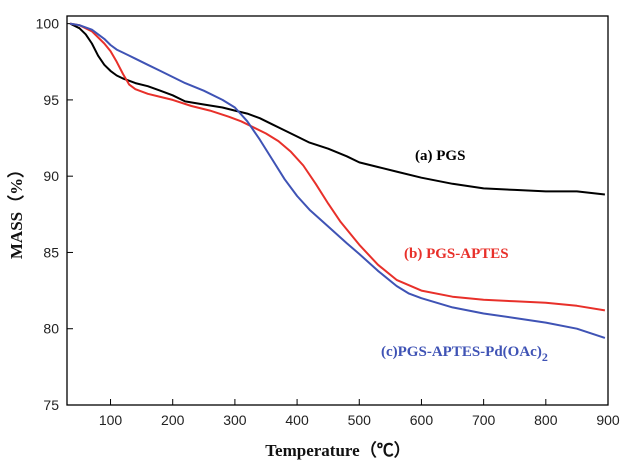 The image size is (624, 460). Describe the element at coordinates (545, 357) in the screenshot. I see `series-label-pgs-aptes-pd-subscript: 2` at that location.